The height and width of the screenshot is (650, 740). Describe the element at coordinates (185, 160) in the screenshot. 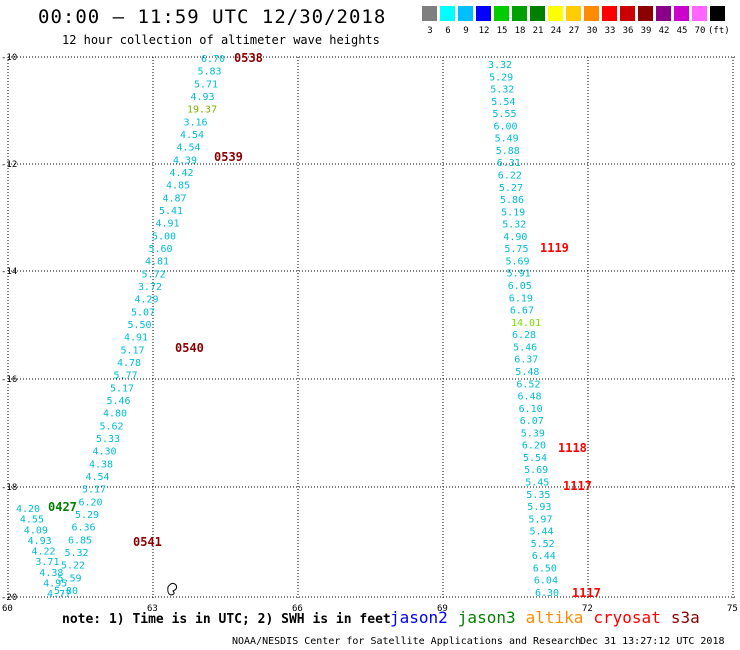

I see `wave-height-value: 4.39` at that location.